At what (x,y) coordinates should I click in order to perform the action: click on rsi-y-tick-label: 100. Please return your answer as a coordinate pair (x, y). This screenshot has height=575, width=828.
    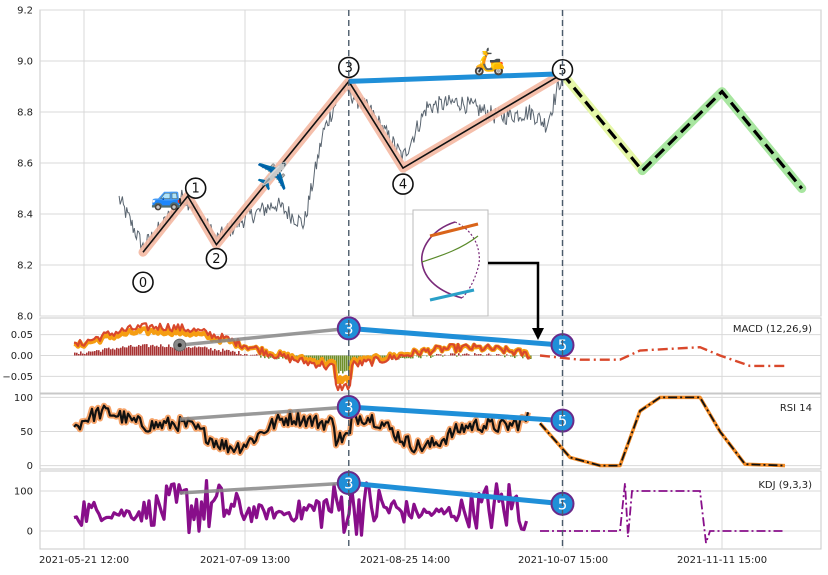
    Looking at the image, I should click on (23, 398).